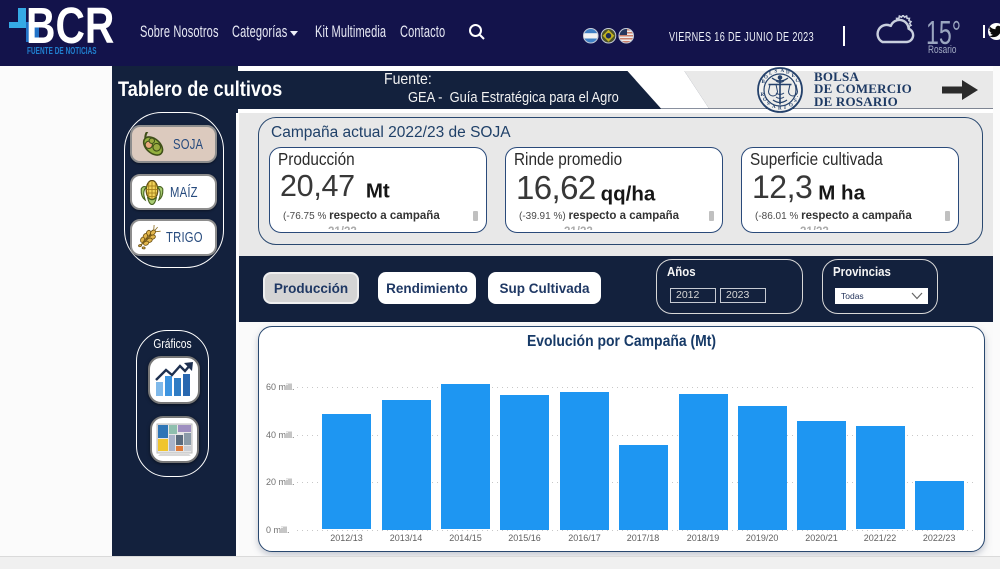 This screenshot has height=569, width=1000. Describe the element at coordinates (764, 82) in the screenshot. I see `svg-text: B` at that location.